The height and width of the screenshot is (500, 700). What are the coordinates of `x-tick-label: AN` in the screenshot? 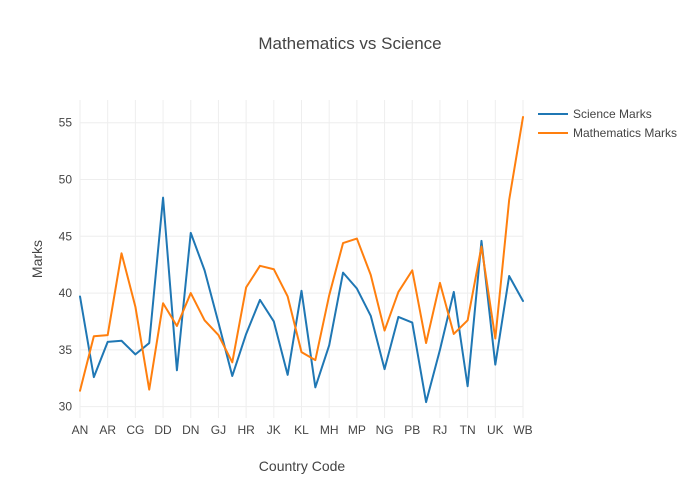 It's located at (80, 430).